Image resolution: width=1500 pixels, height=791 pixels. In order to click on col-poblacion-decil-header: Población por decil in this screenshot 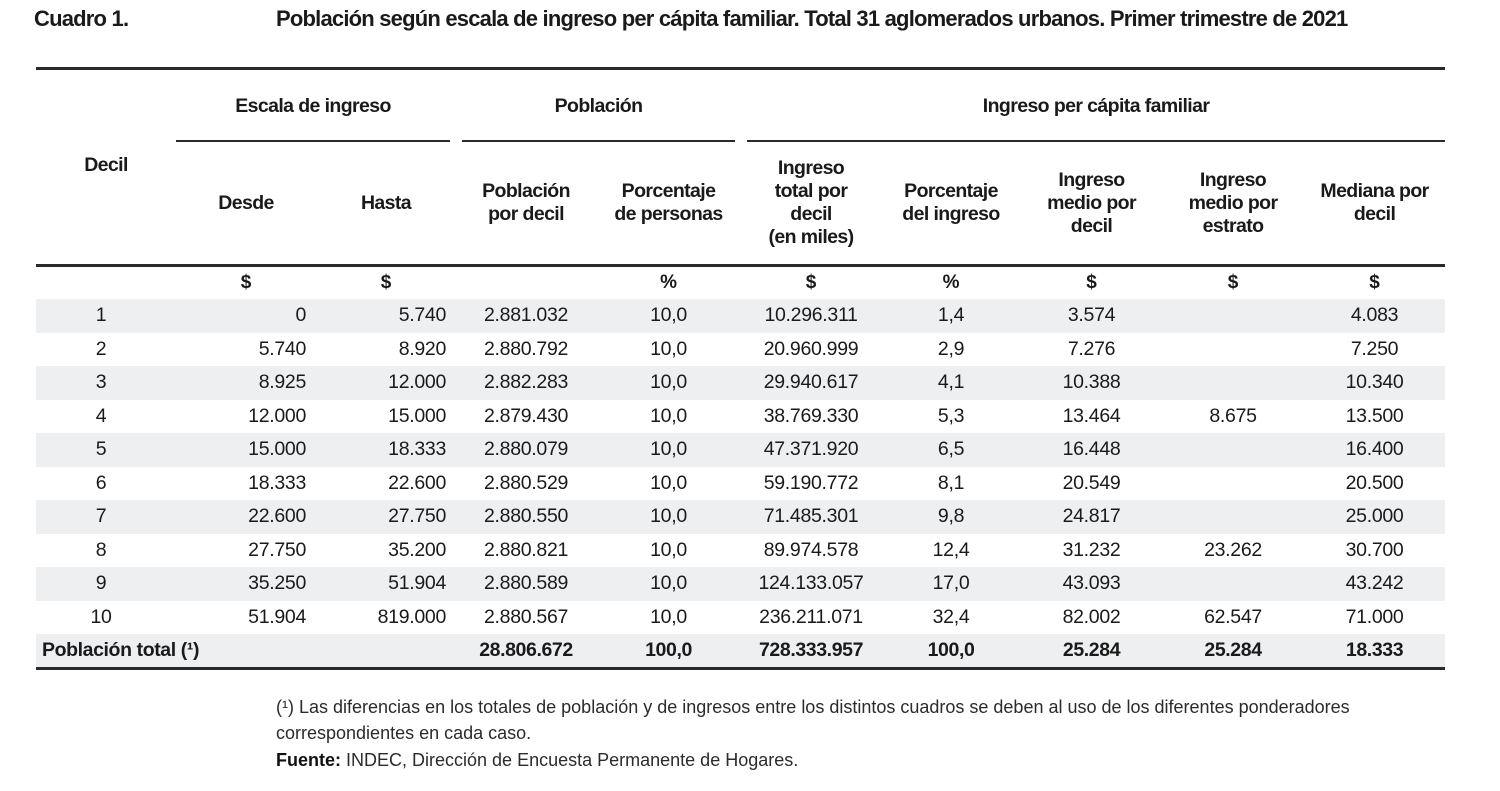, I will do `click(526, 204)`.